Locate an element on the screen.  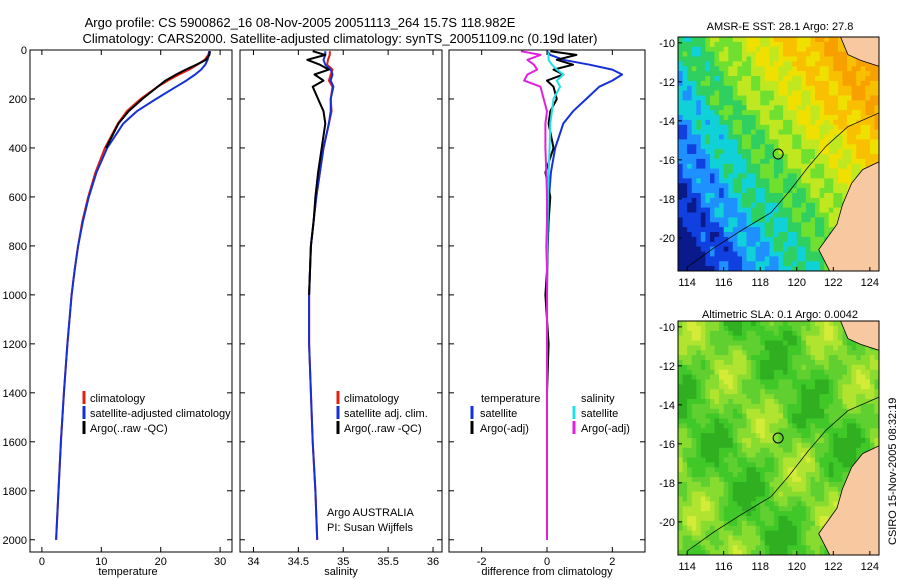
y-tick-label: 800 is located at coordinates (18, 247).